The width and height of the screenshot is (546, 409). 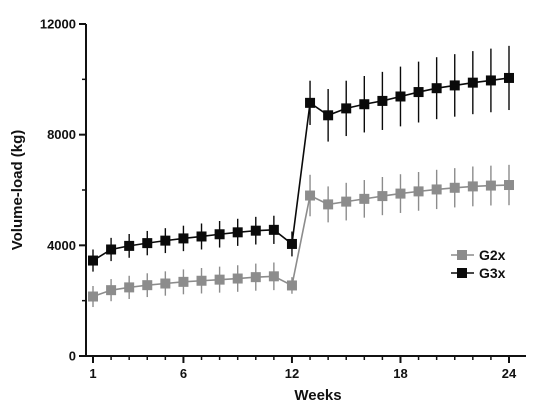 What do you see at coordinates (183, 373) in the screenshot?
I see `x-tick-label: 6` at bounding box center [183, 373].